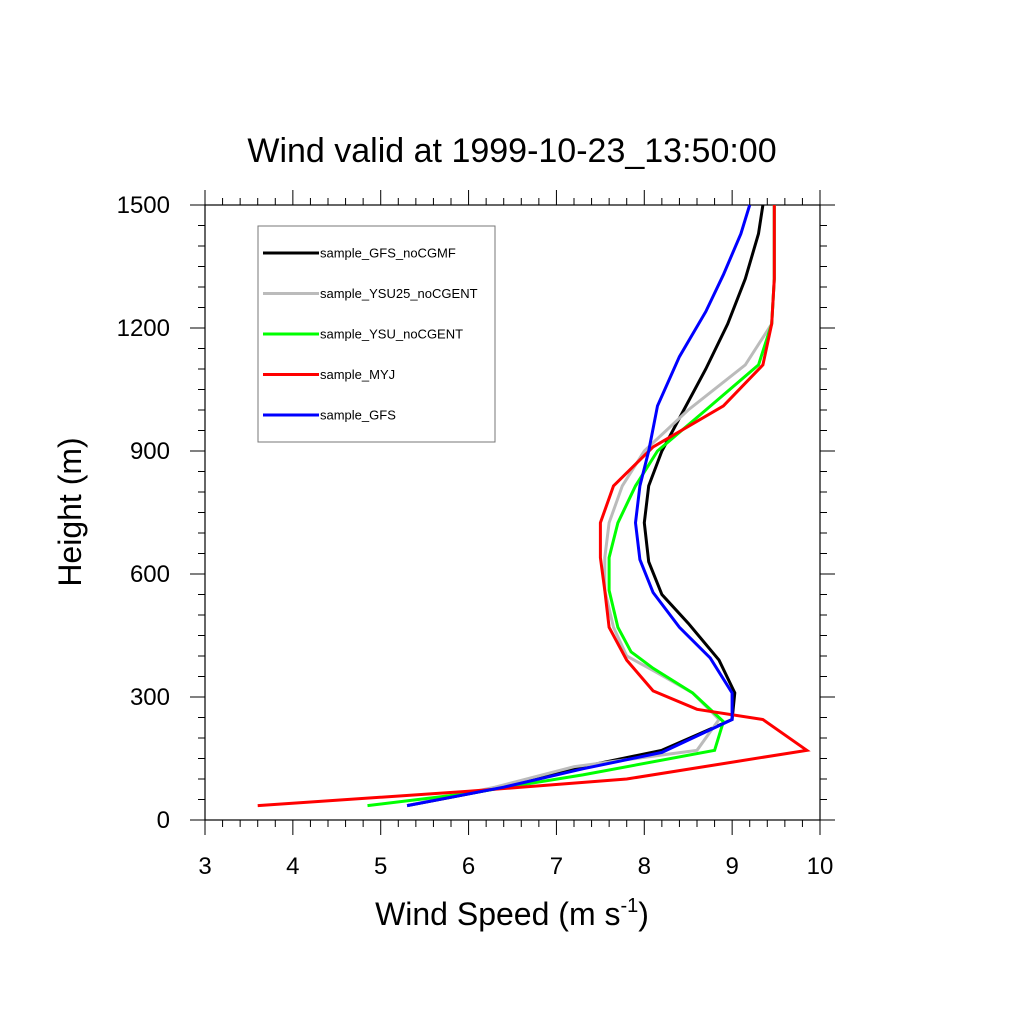  What do you see at coordinates (163, 820) in the screenshot?
I see `y-tick-label: 0` at bounding box center [163, 820].